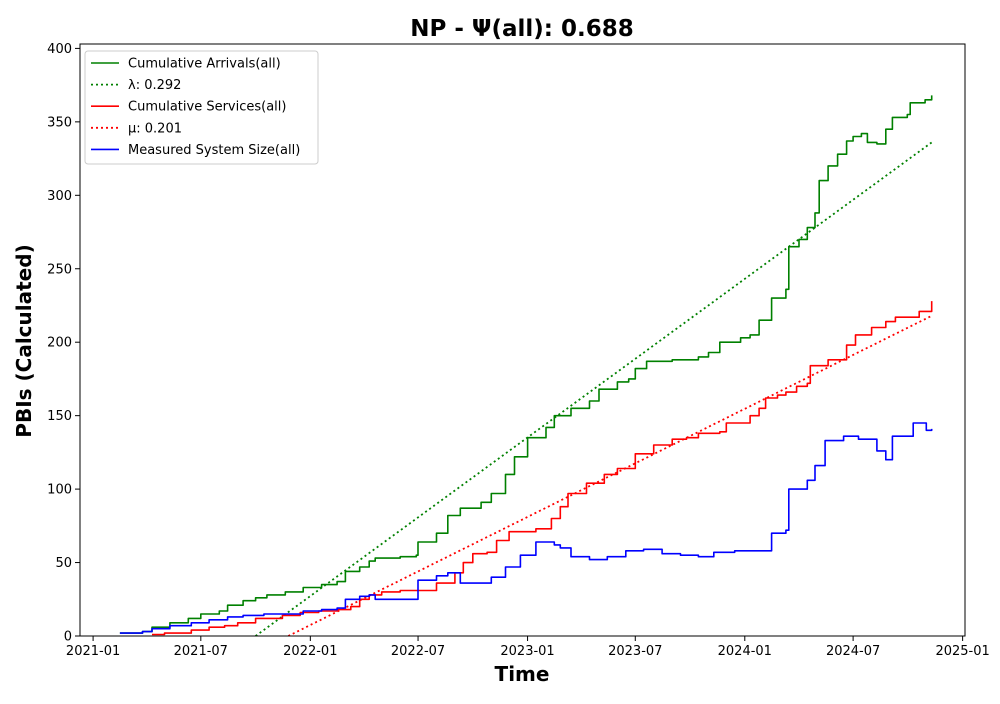  I want to click on x-tick-label: 2023-07, so click(635, 651).